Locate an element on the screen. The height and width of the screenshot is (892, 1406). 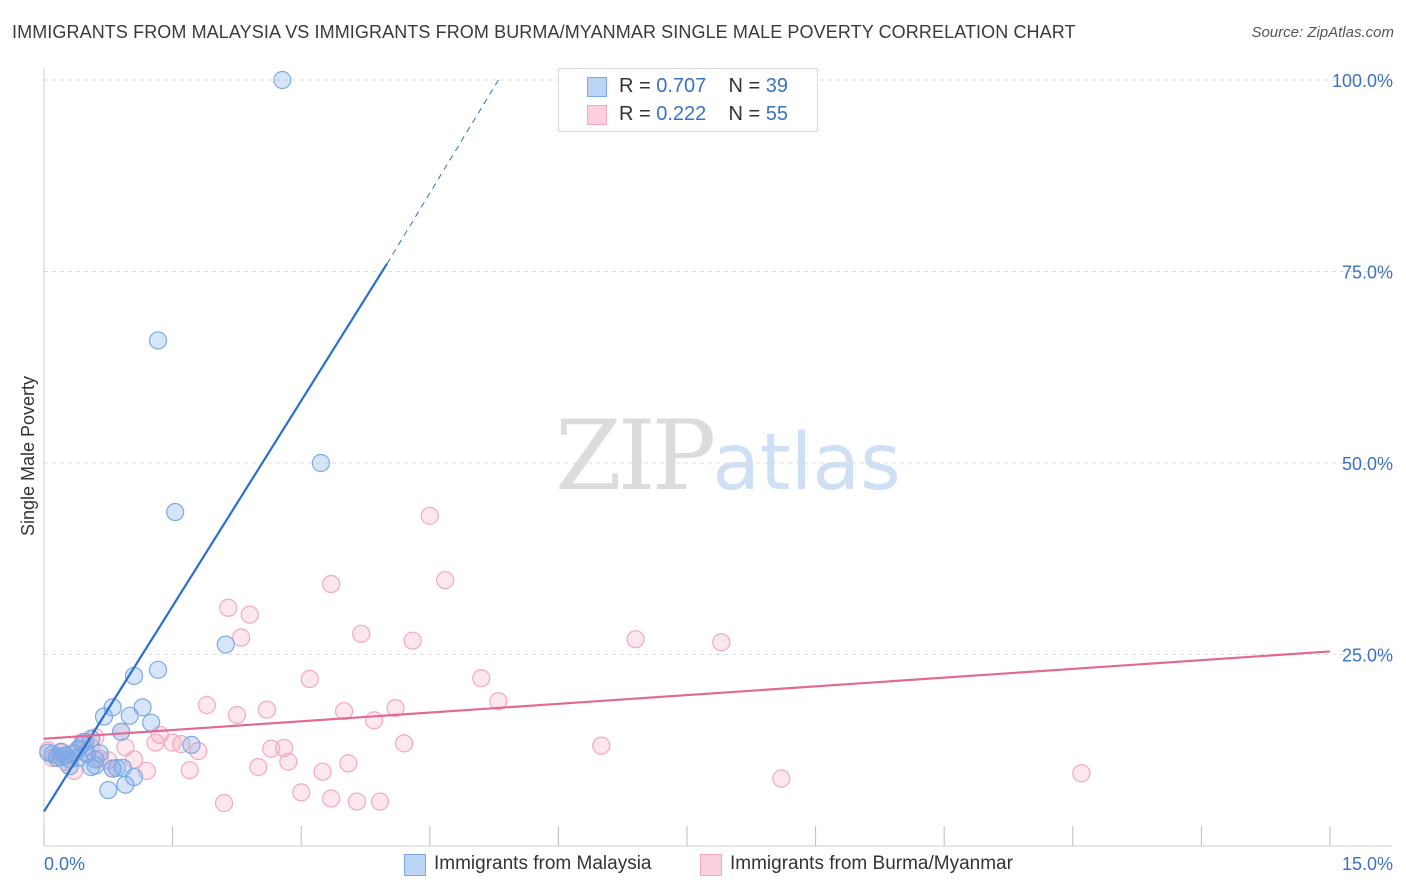
y-tick-label-0: 25.0% is located at coordinates (1367, 656).